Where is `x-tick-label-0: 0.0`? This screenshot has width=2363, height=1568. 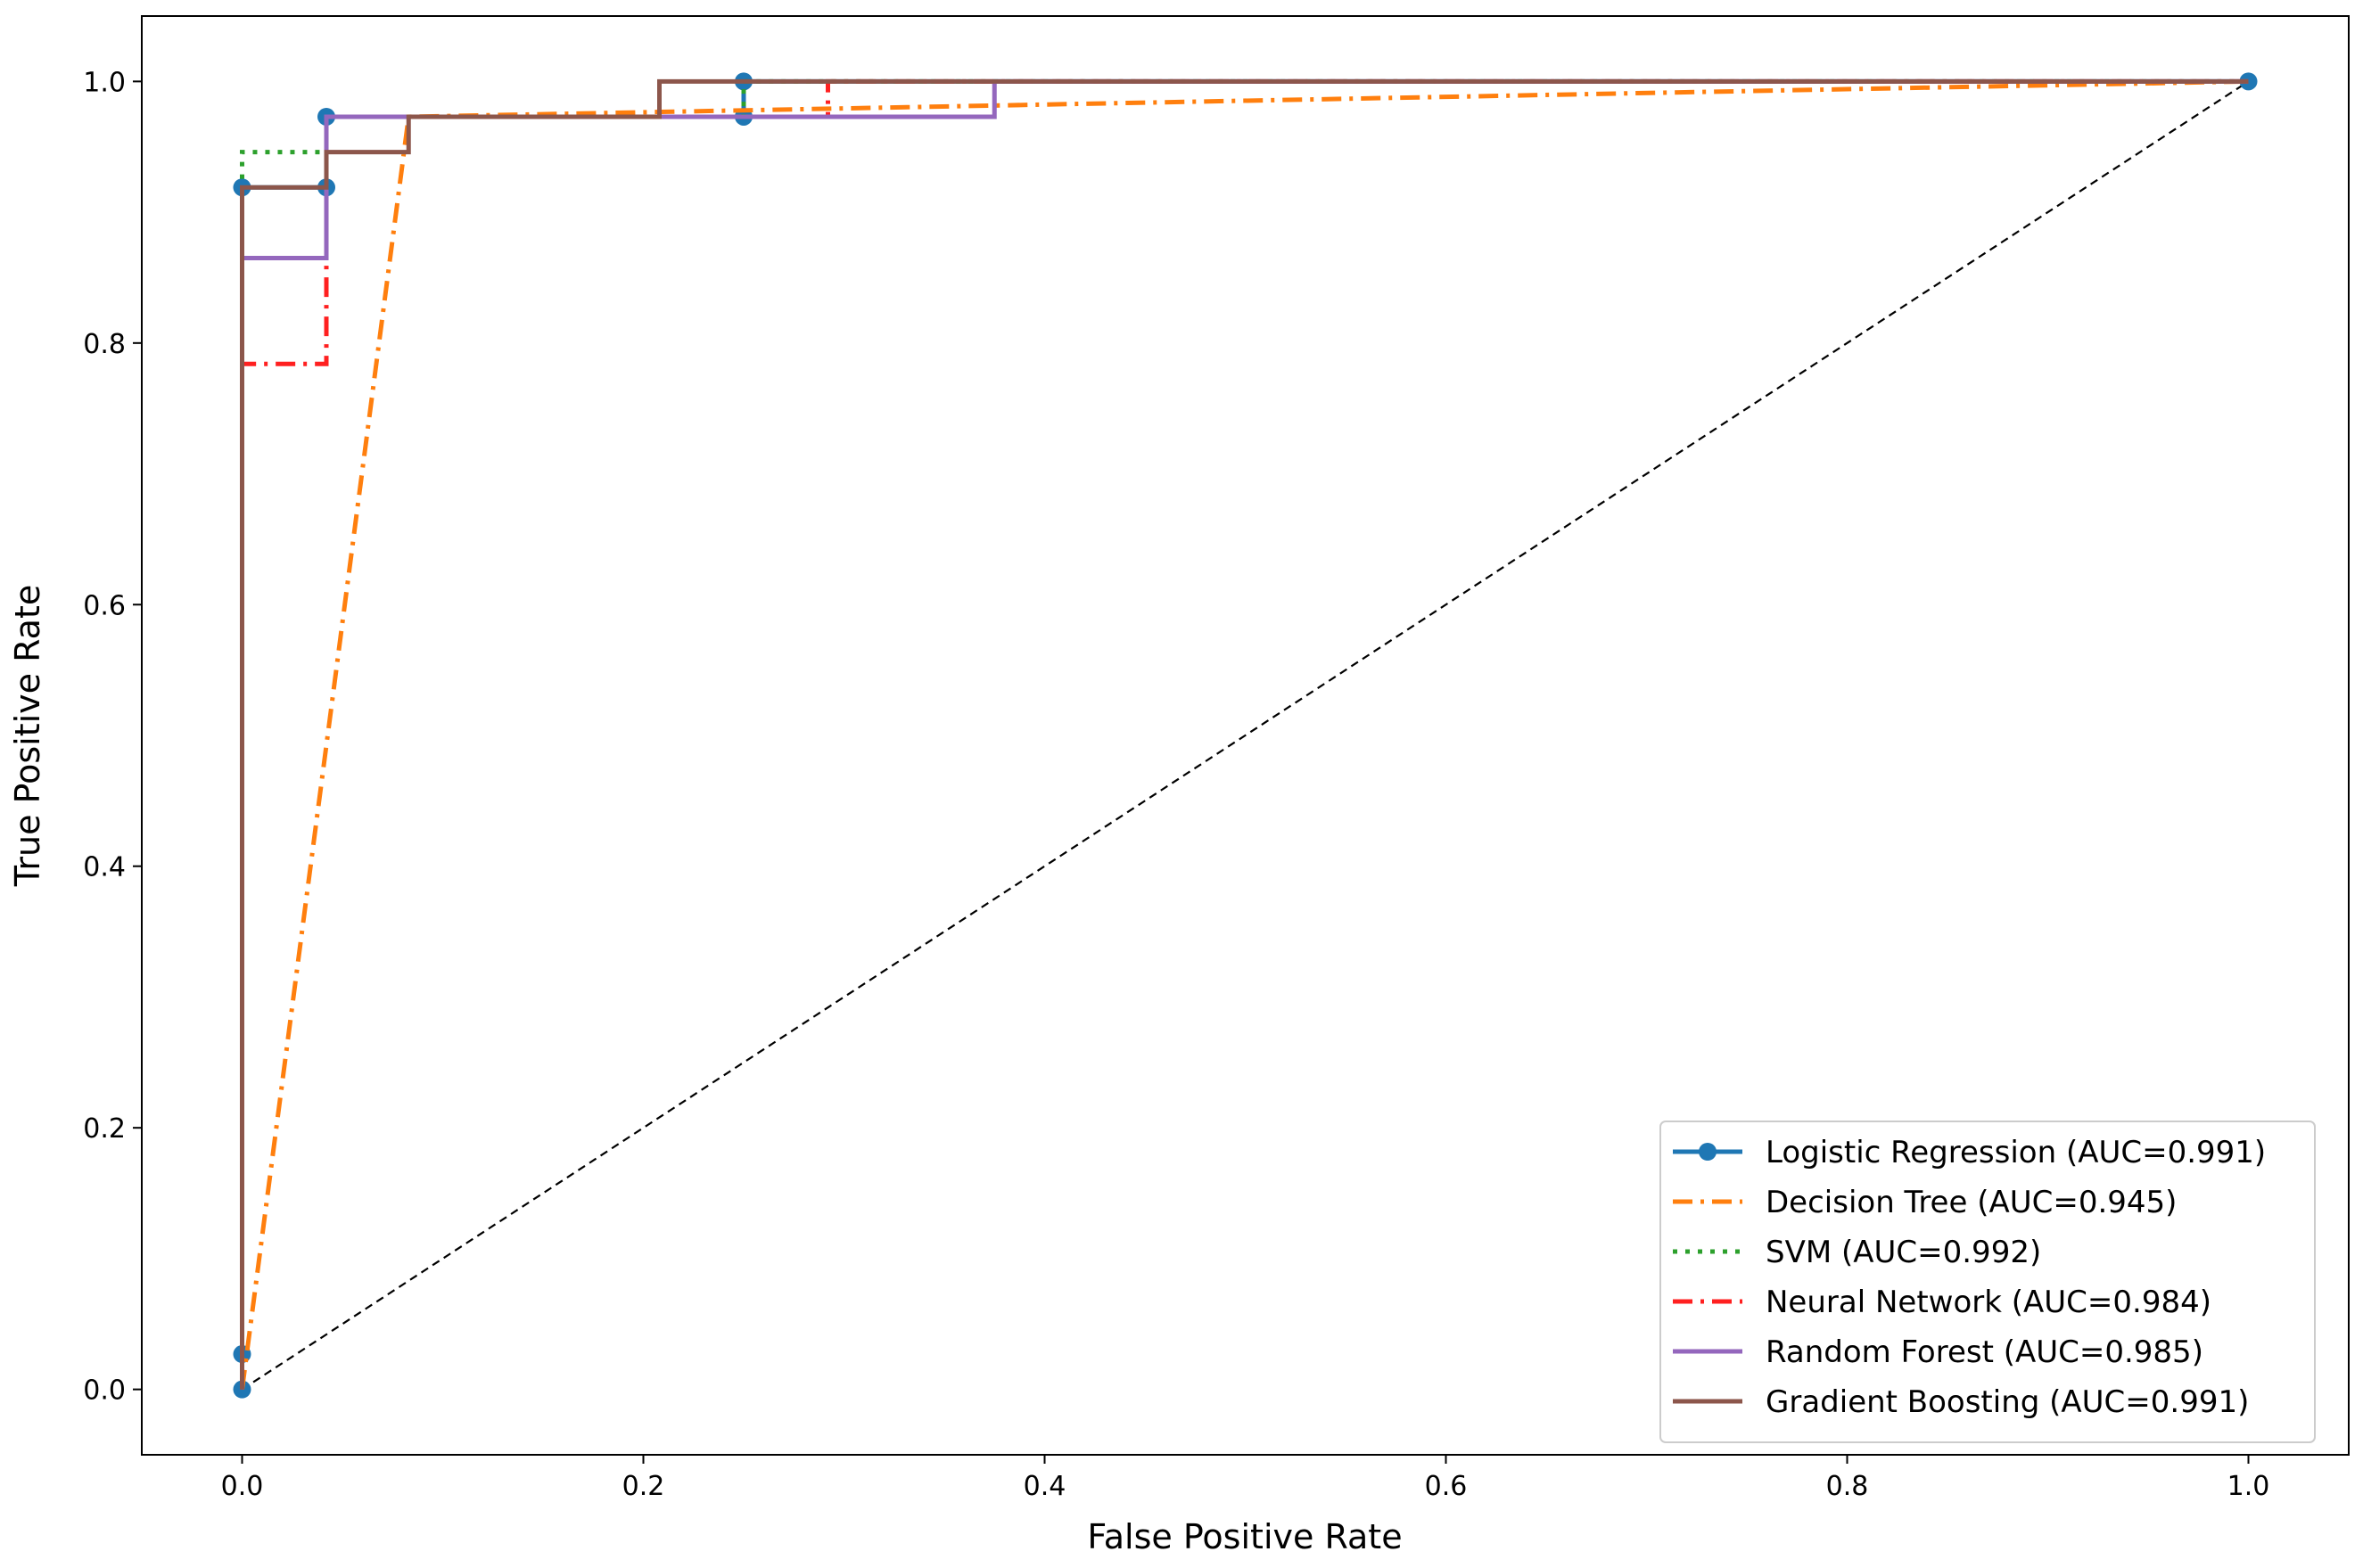
x-tick-label-0: 0.0 is located at coordinates (242, 1486).